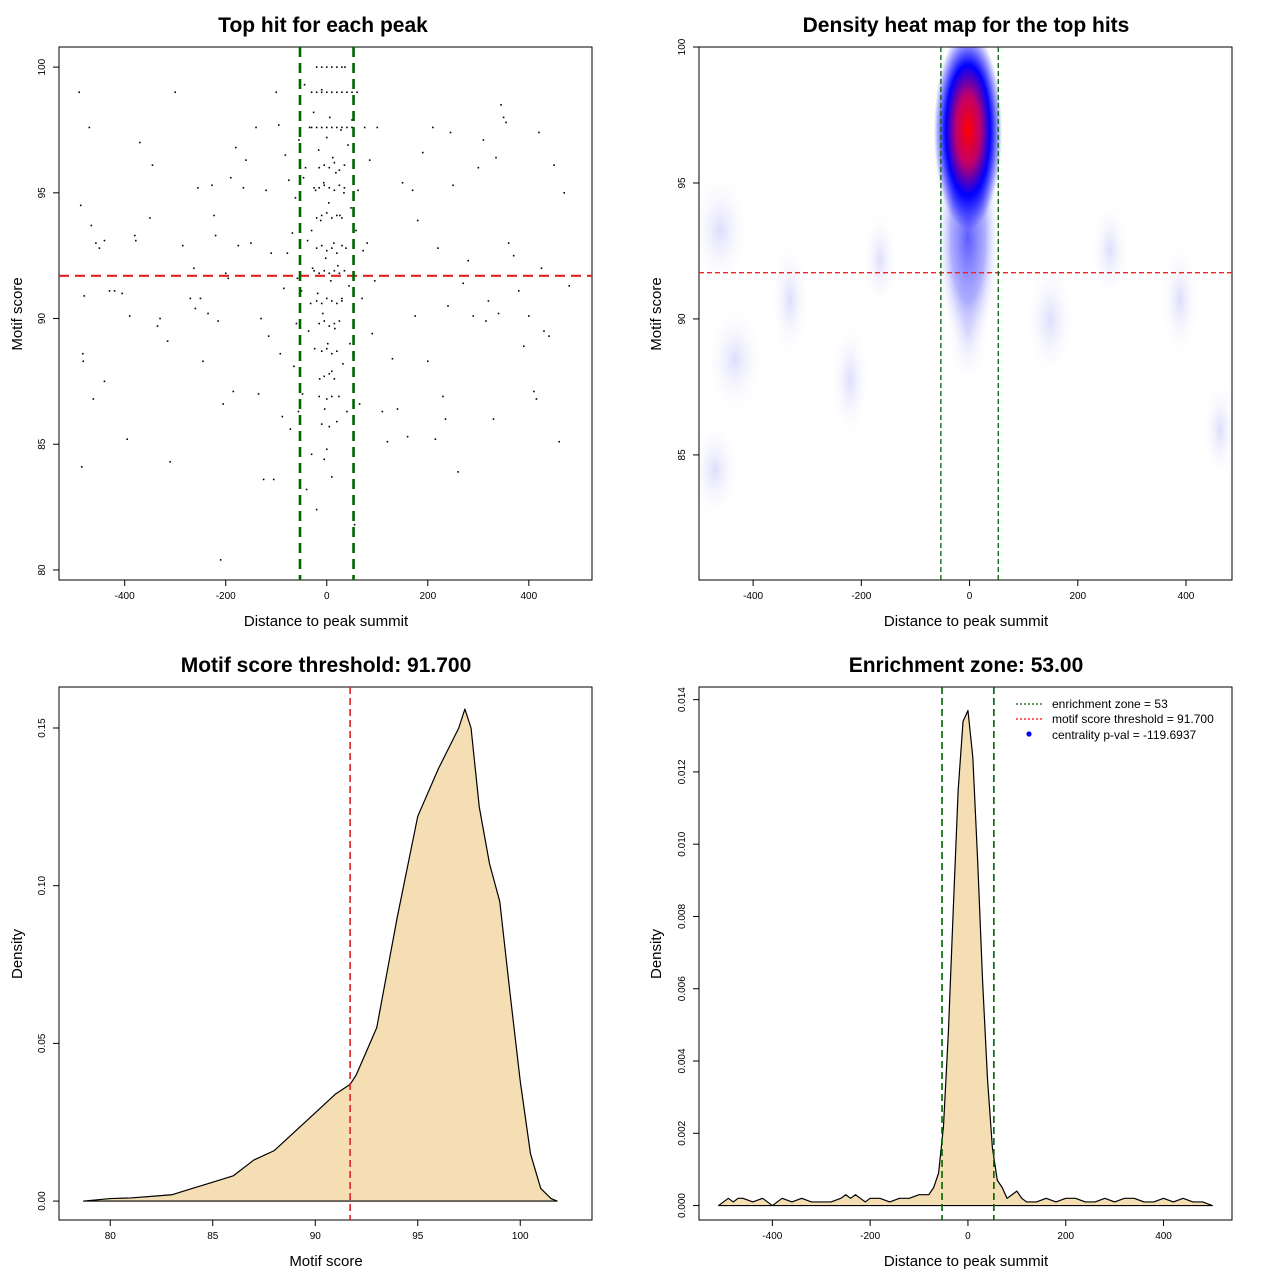  What do you see at coordinates (316, 1236) in the screenshot?
I see `score-density-x-tick-label: 90` at bounding box center [316, 1236].